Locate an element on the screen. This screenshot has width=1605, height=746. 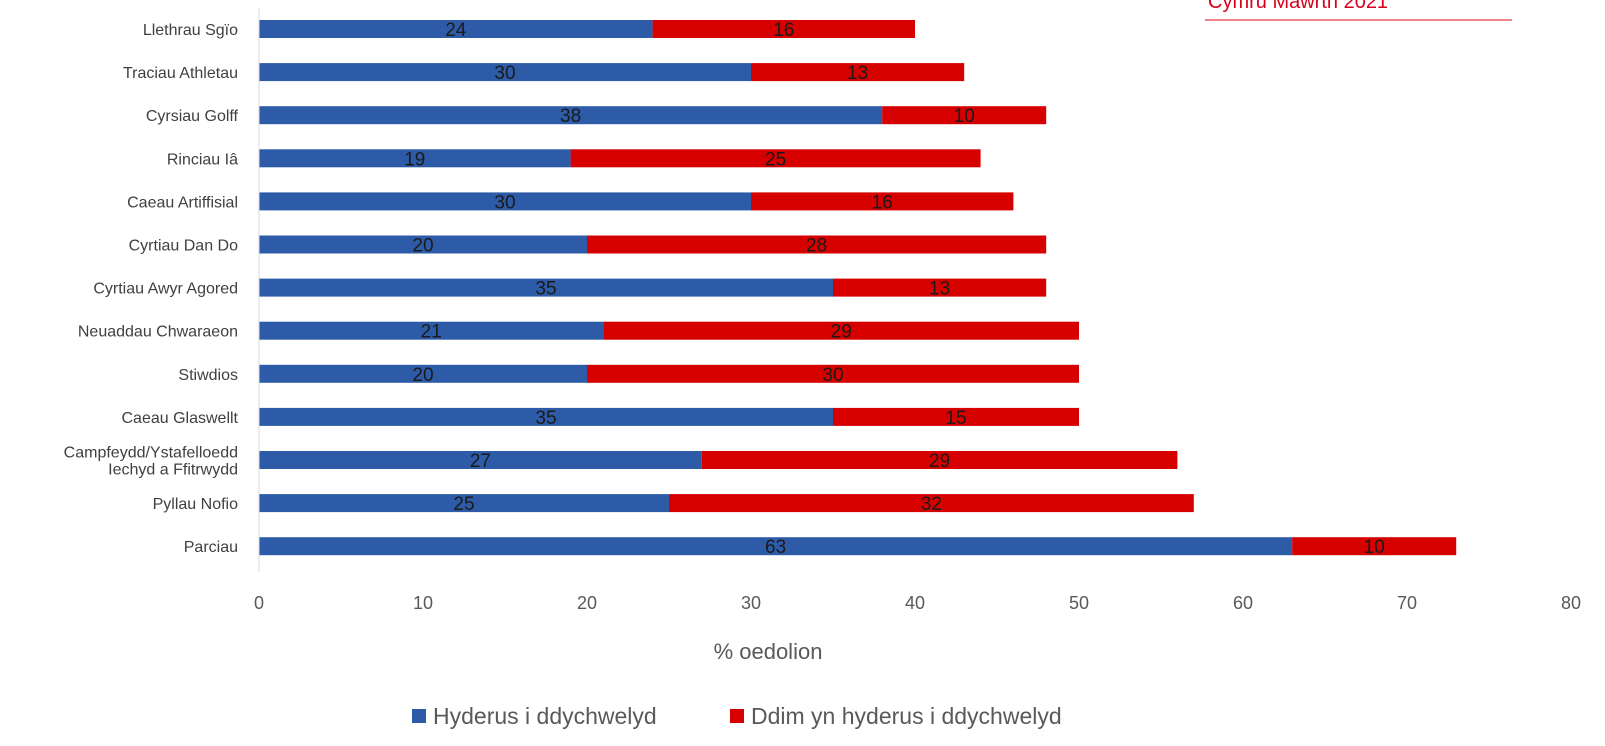
x-tick-label: 0 is located at coordinates (259, 603).